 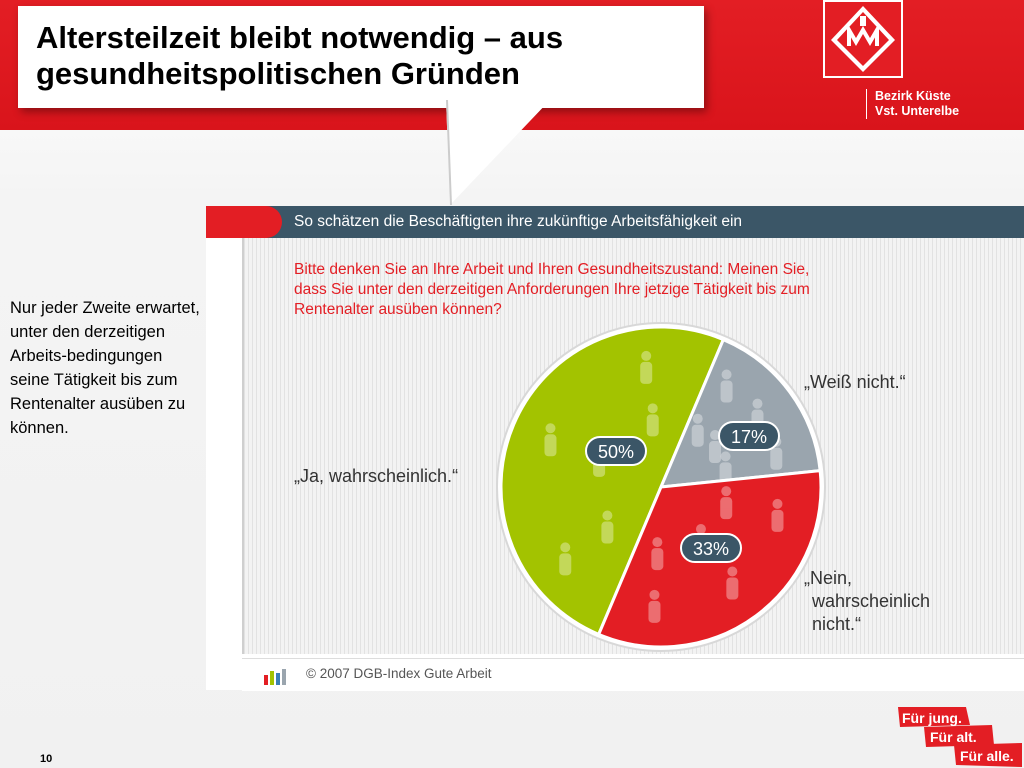 I want to click on value-label-2: 33%, so click(x=711, y=549).